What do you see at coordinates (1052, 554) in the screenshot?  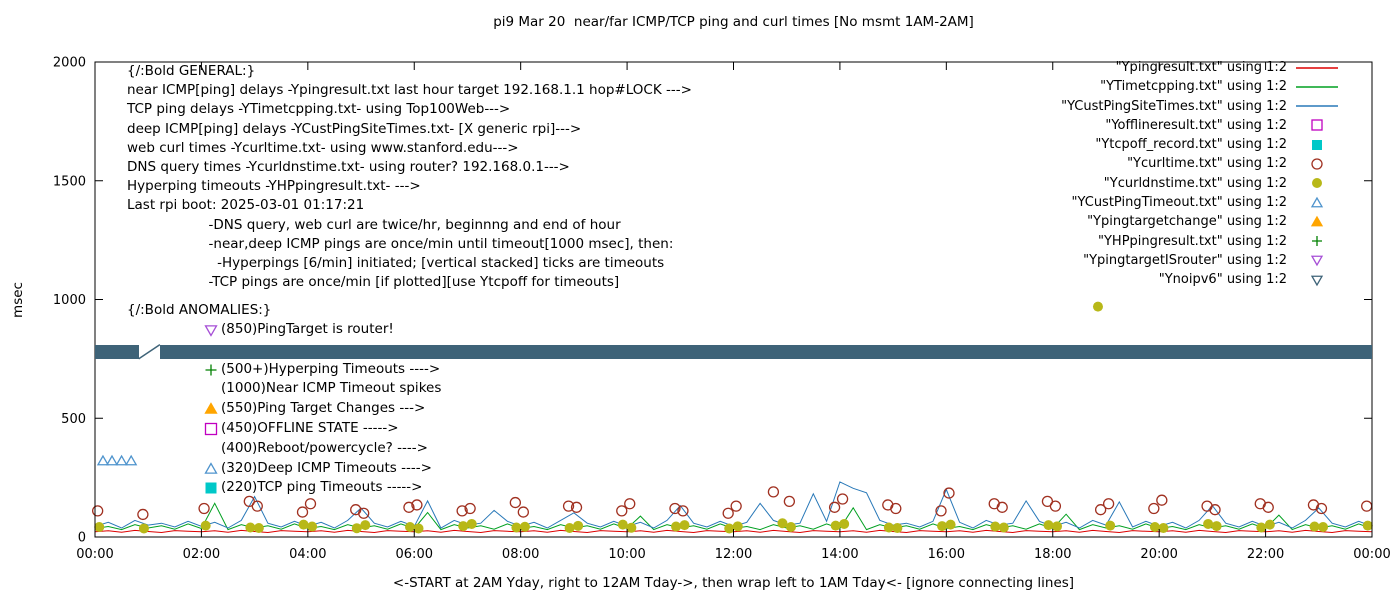 I see `x-tick-label: 18:00` at bounding box center [1052, 554].